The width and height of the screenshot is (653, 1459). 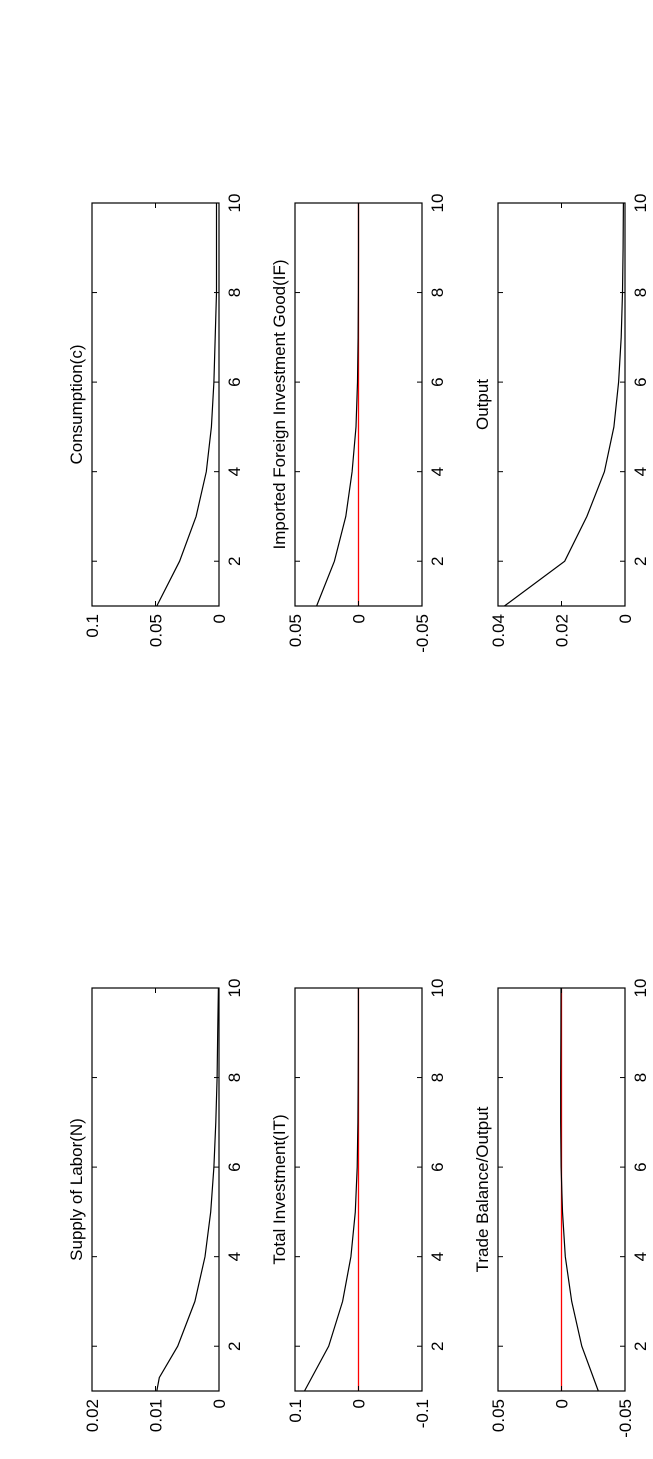 I want to click on y-tick-label: 0.01, so click(x=156, y=1415).